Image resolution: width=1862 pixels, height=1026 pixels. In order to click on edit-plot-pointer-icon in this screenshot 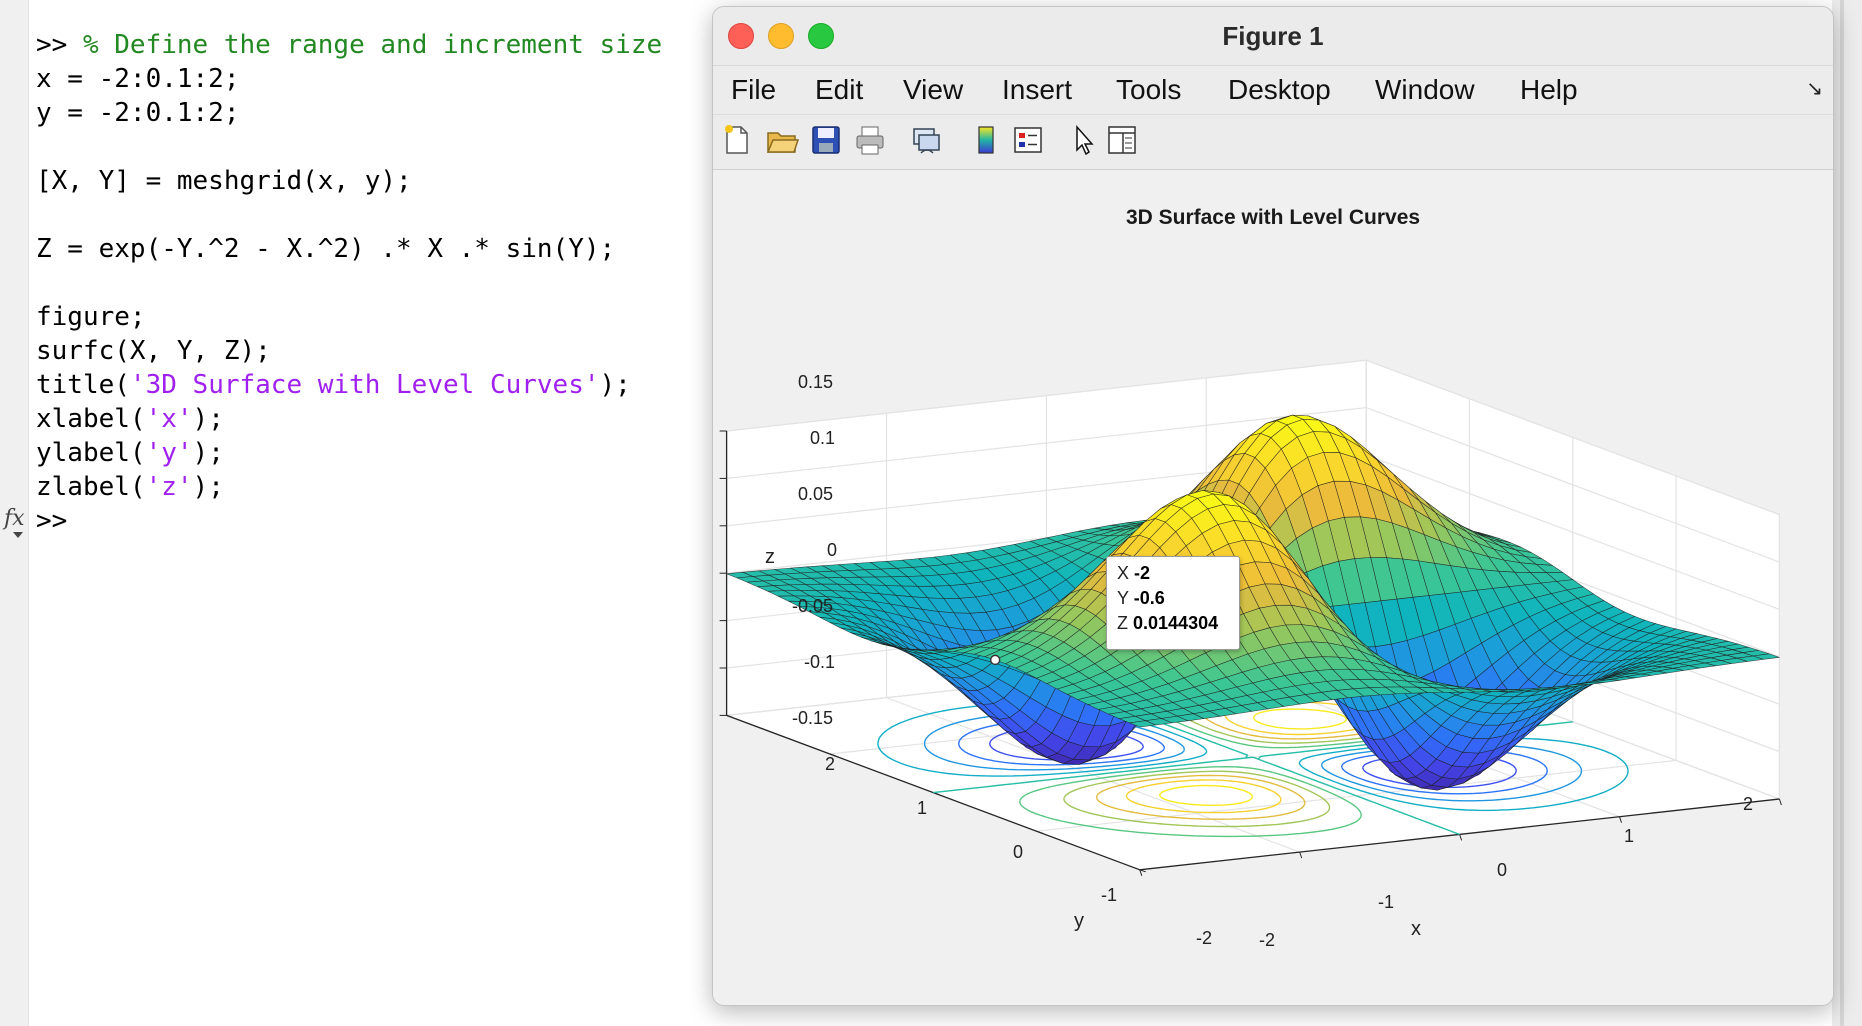, I will do `click(1084, 140)`.